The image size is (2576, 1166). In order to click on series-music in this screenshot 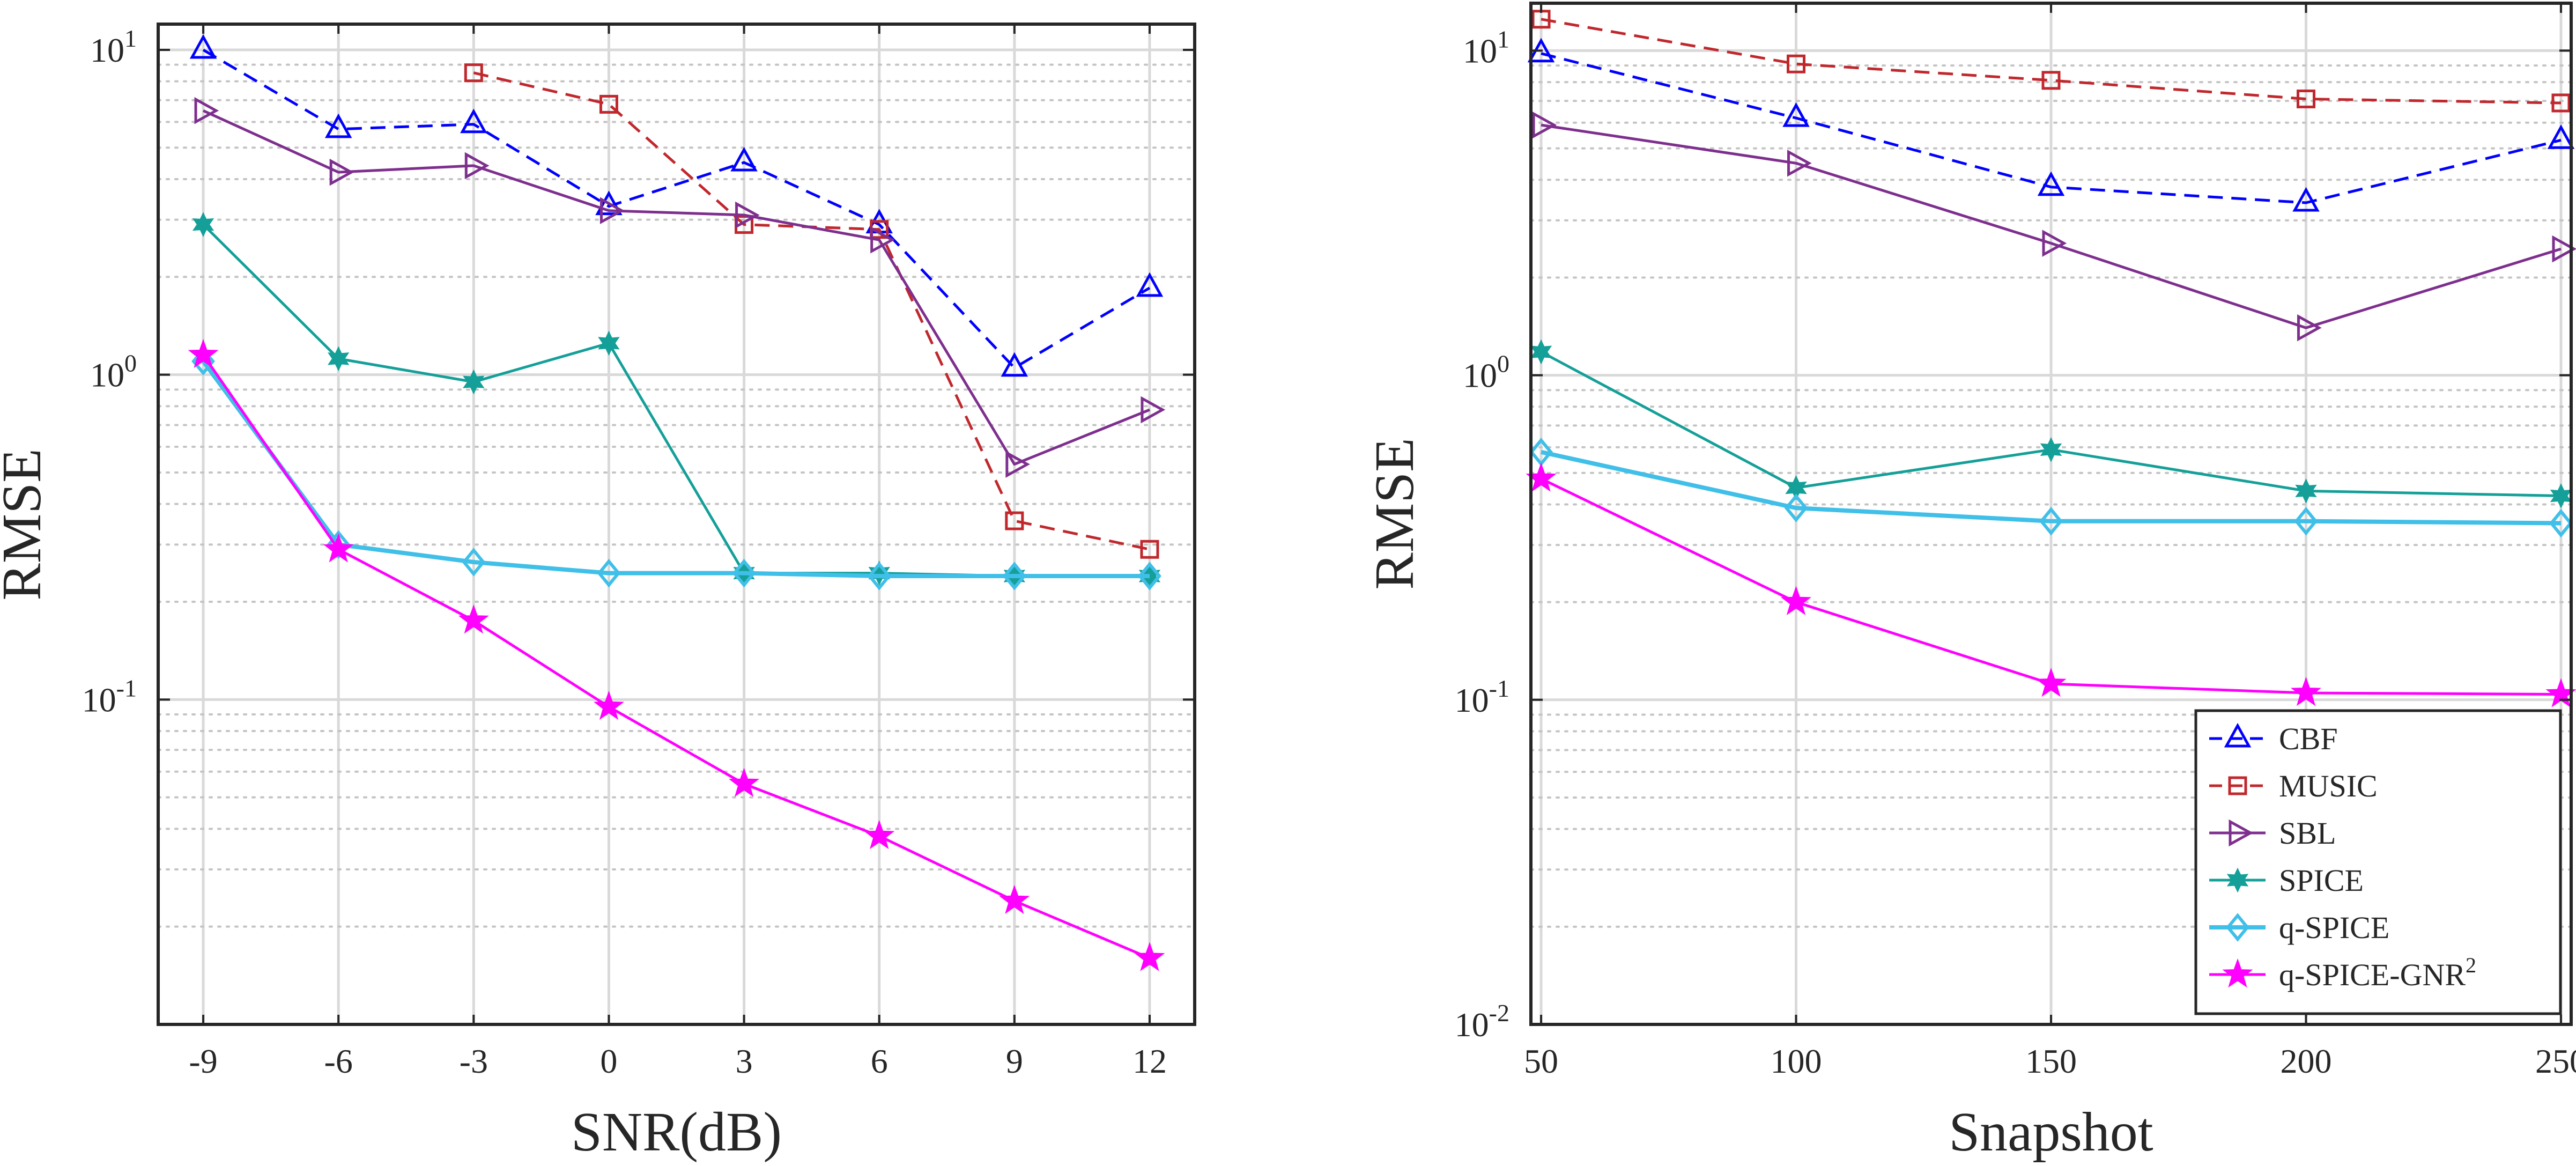, I will do `click(2051, 62)`.